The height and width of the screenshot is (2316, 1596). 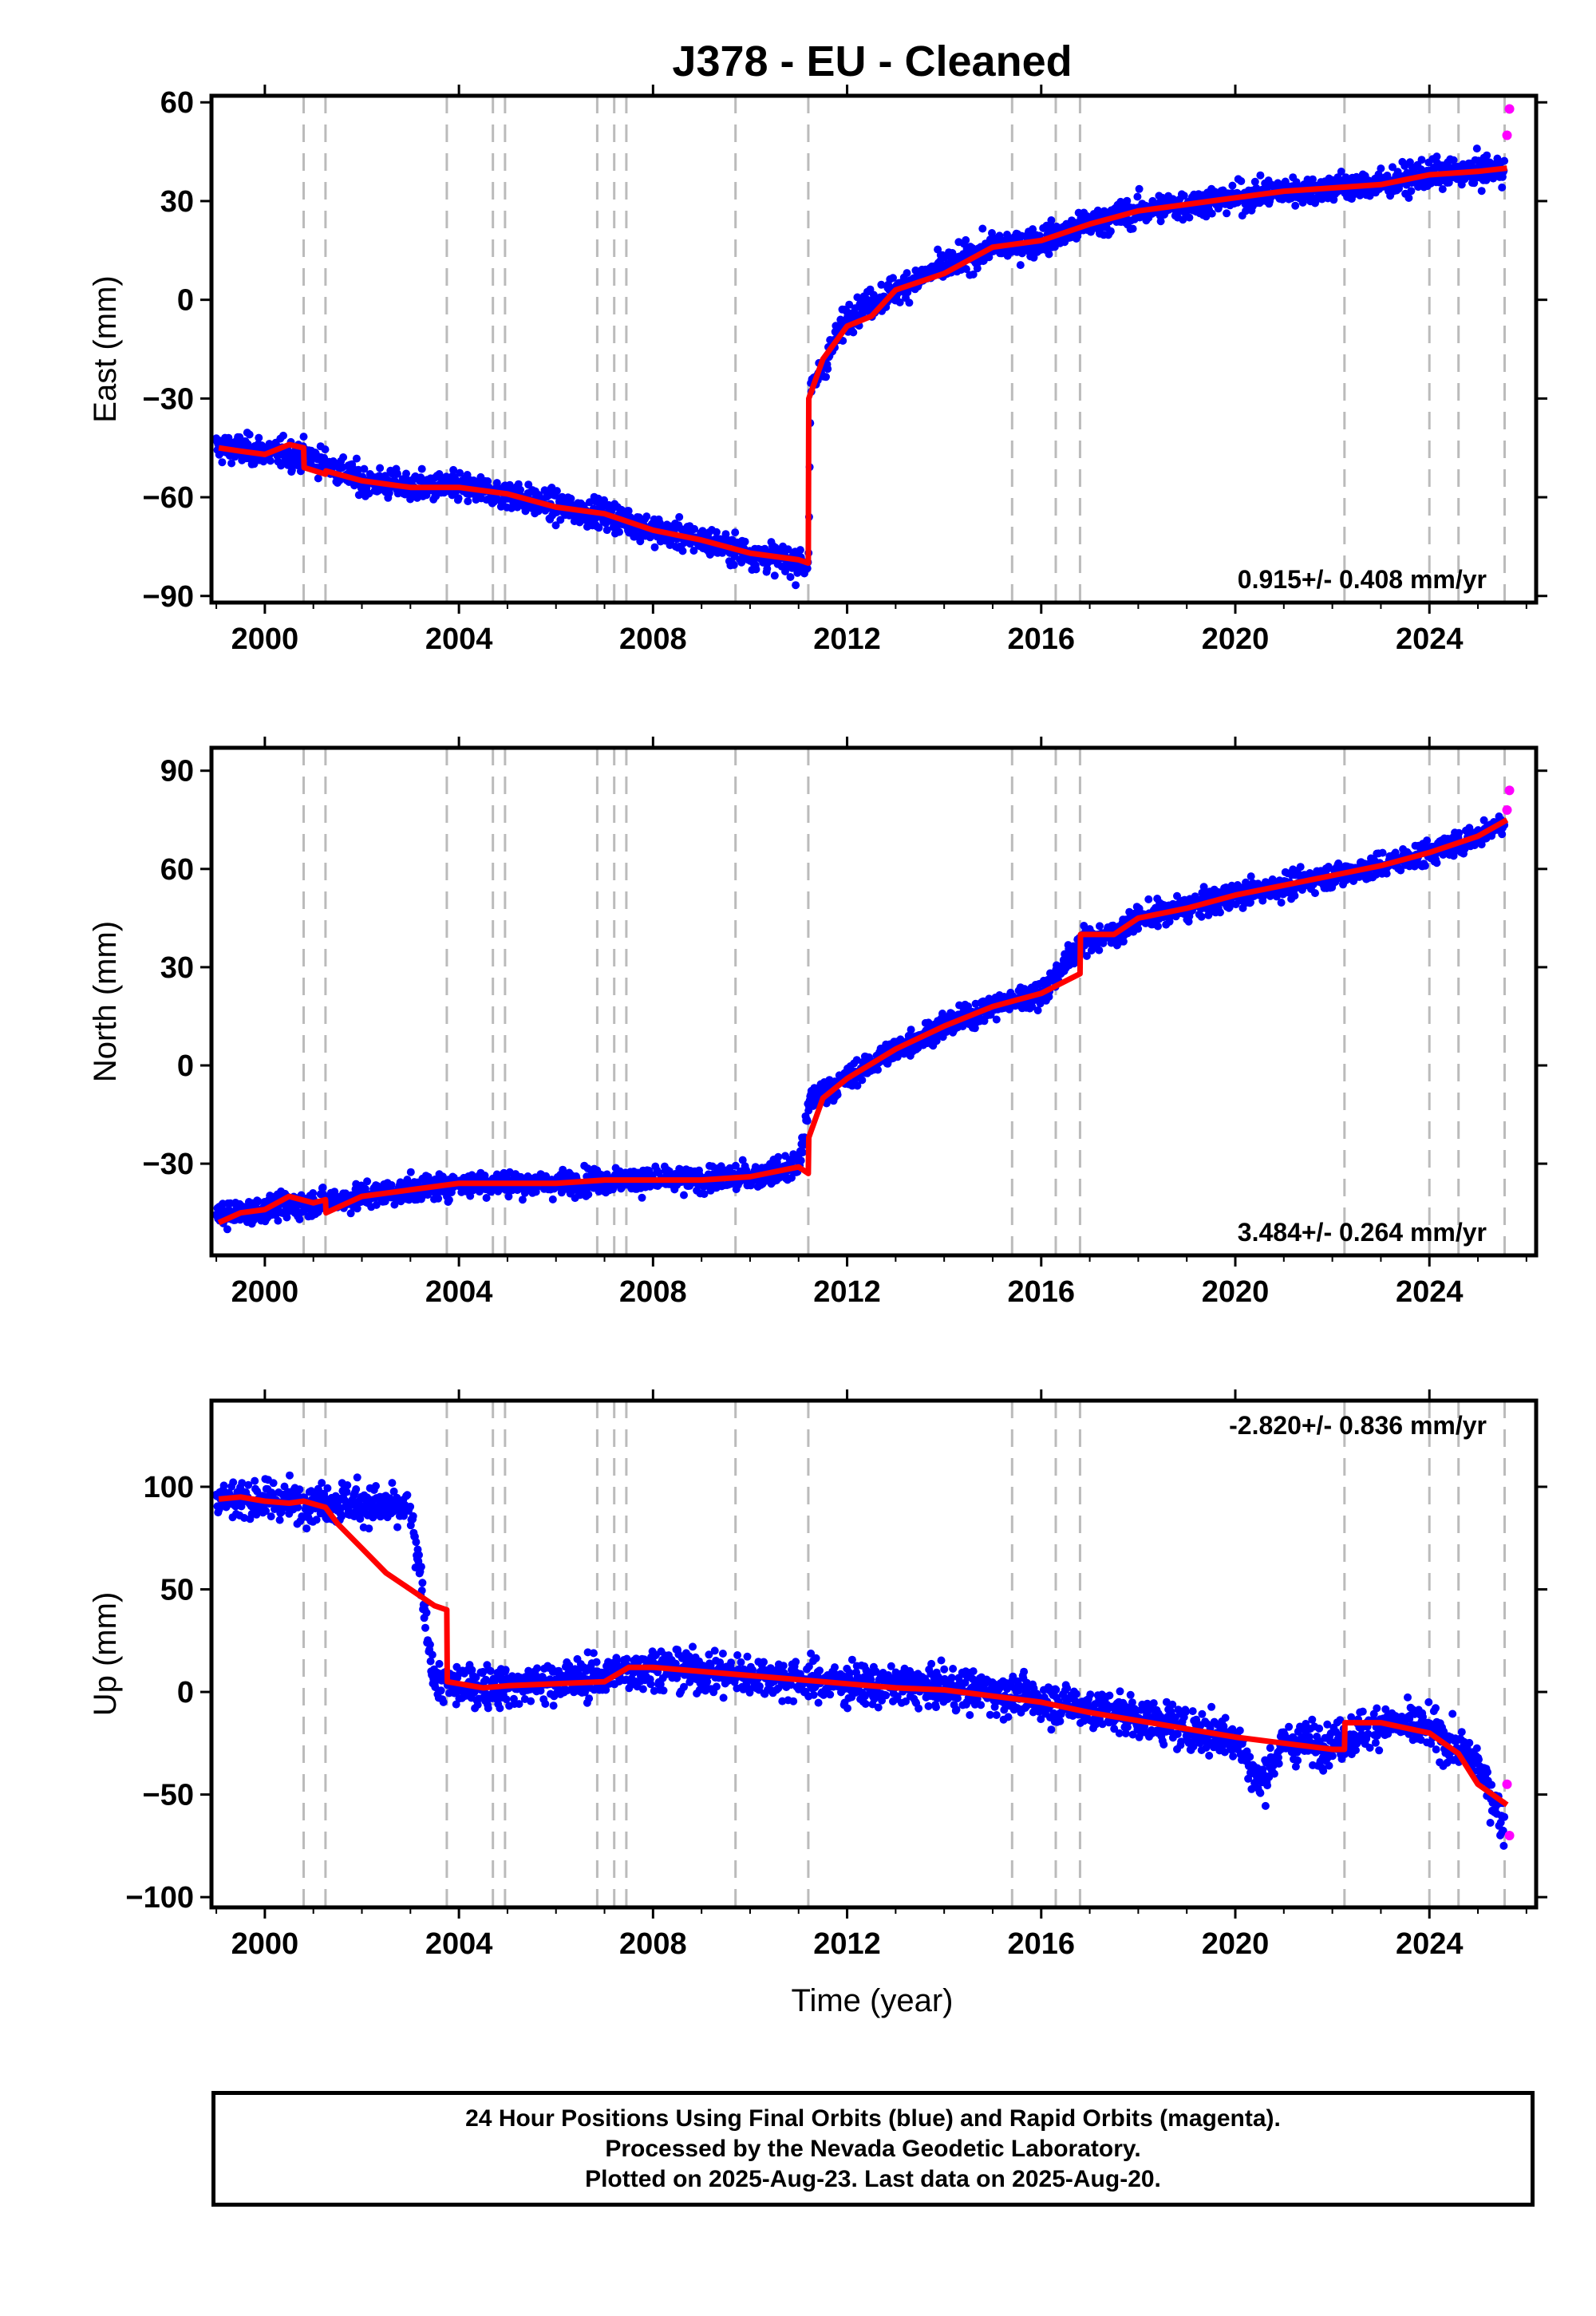 What do you see at coordinates (872, 61) in the screenshot?
I see `chart-title: J378 - EU - Cleaned` at bounding box center [872, 61].